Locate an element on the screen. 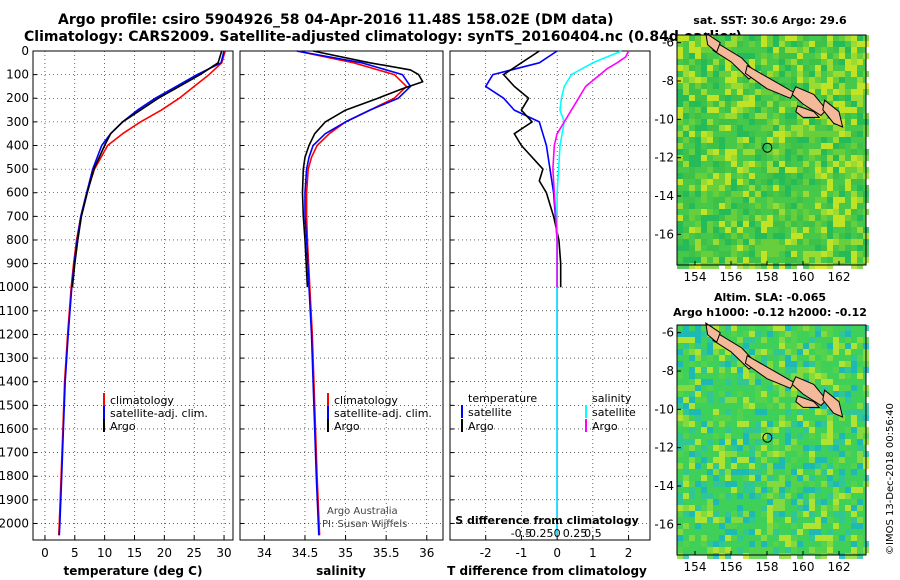  x-tick-label: 35.5 is located at coordinates (386, 553).